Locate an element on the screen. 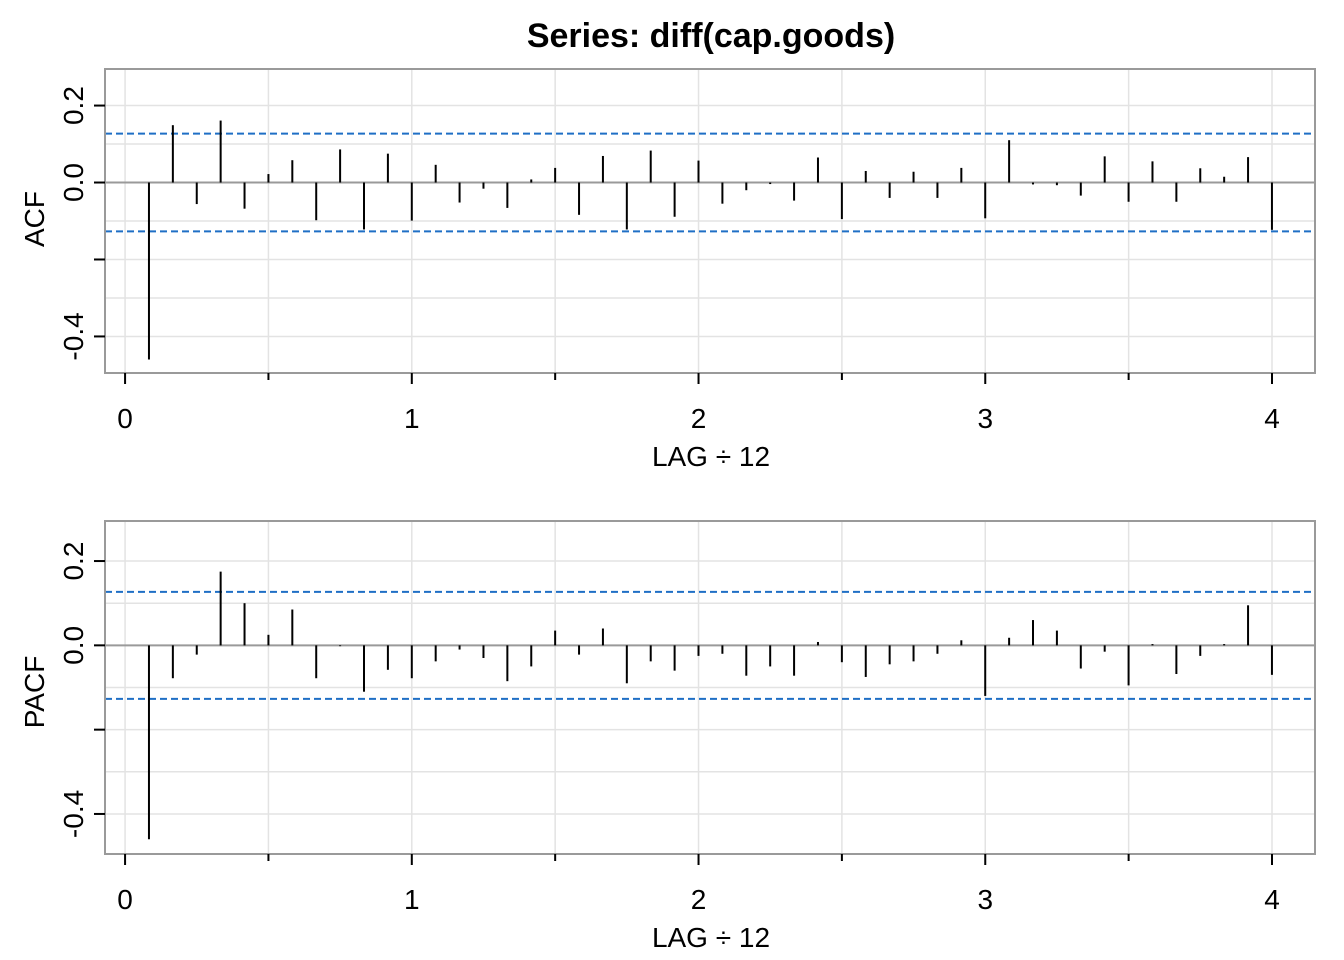  pacf-y-axis-label: PACF is located at coordinates (34, 692).